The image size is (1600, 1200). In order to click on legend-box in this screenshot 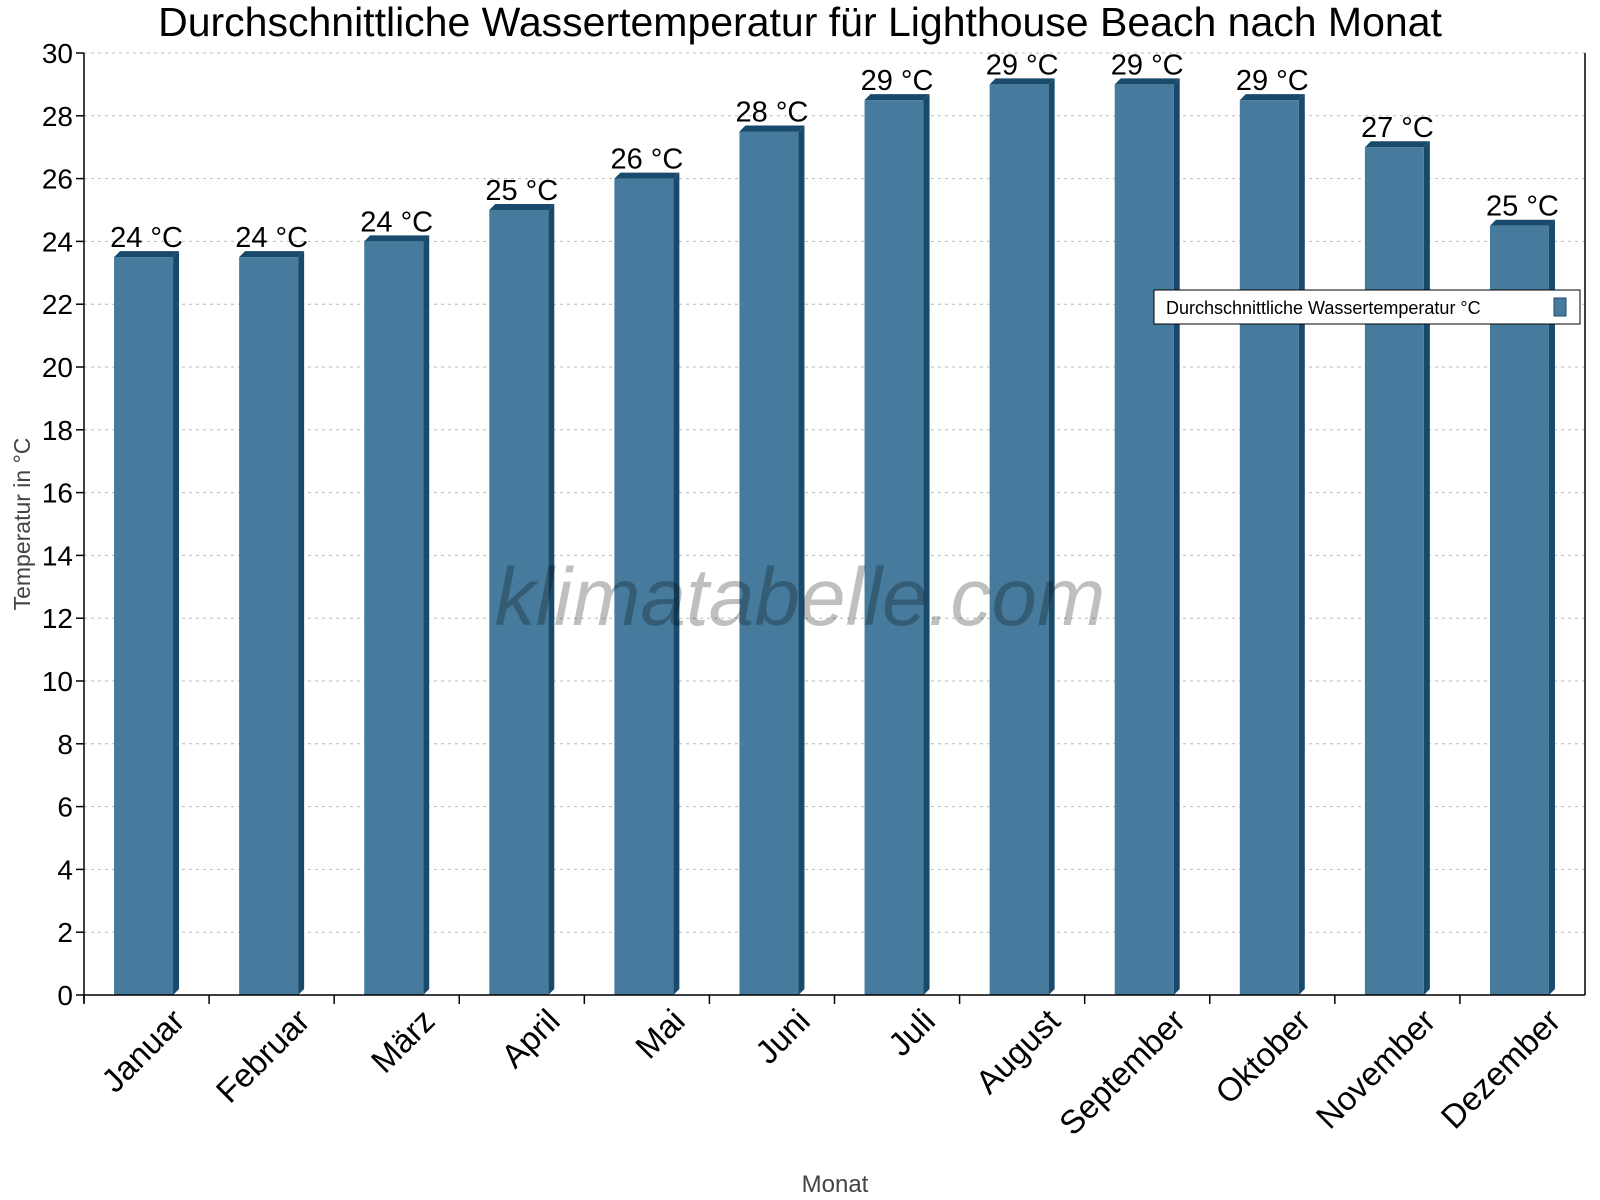, I will do `click(1367, 307)`.